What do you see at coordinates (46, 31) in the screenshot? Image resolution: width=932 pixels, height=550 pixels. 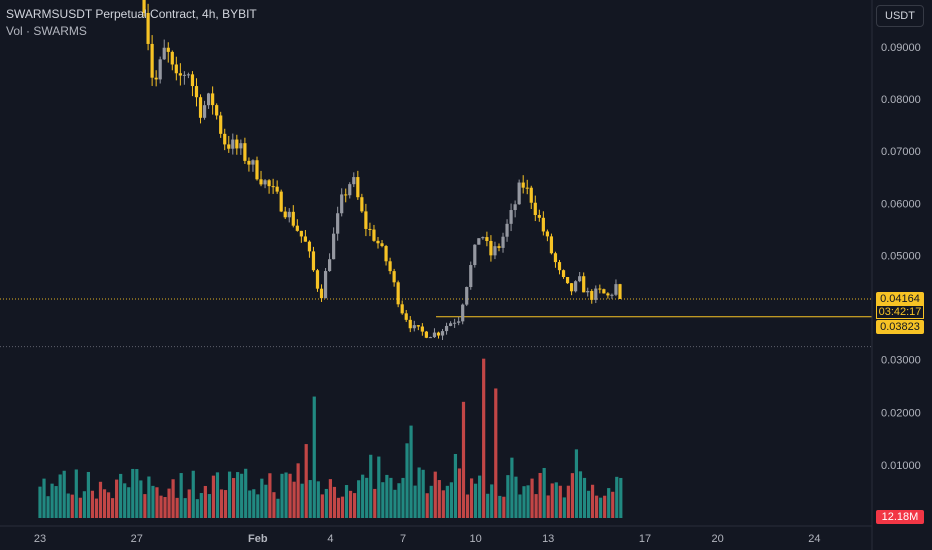 I see `volume-legend: Vol · SWARMS` at bounding box center [46, 31].